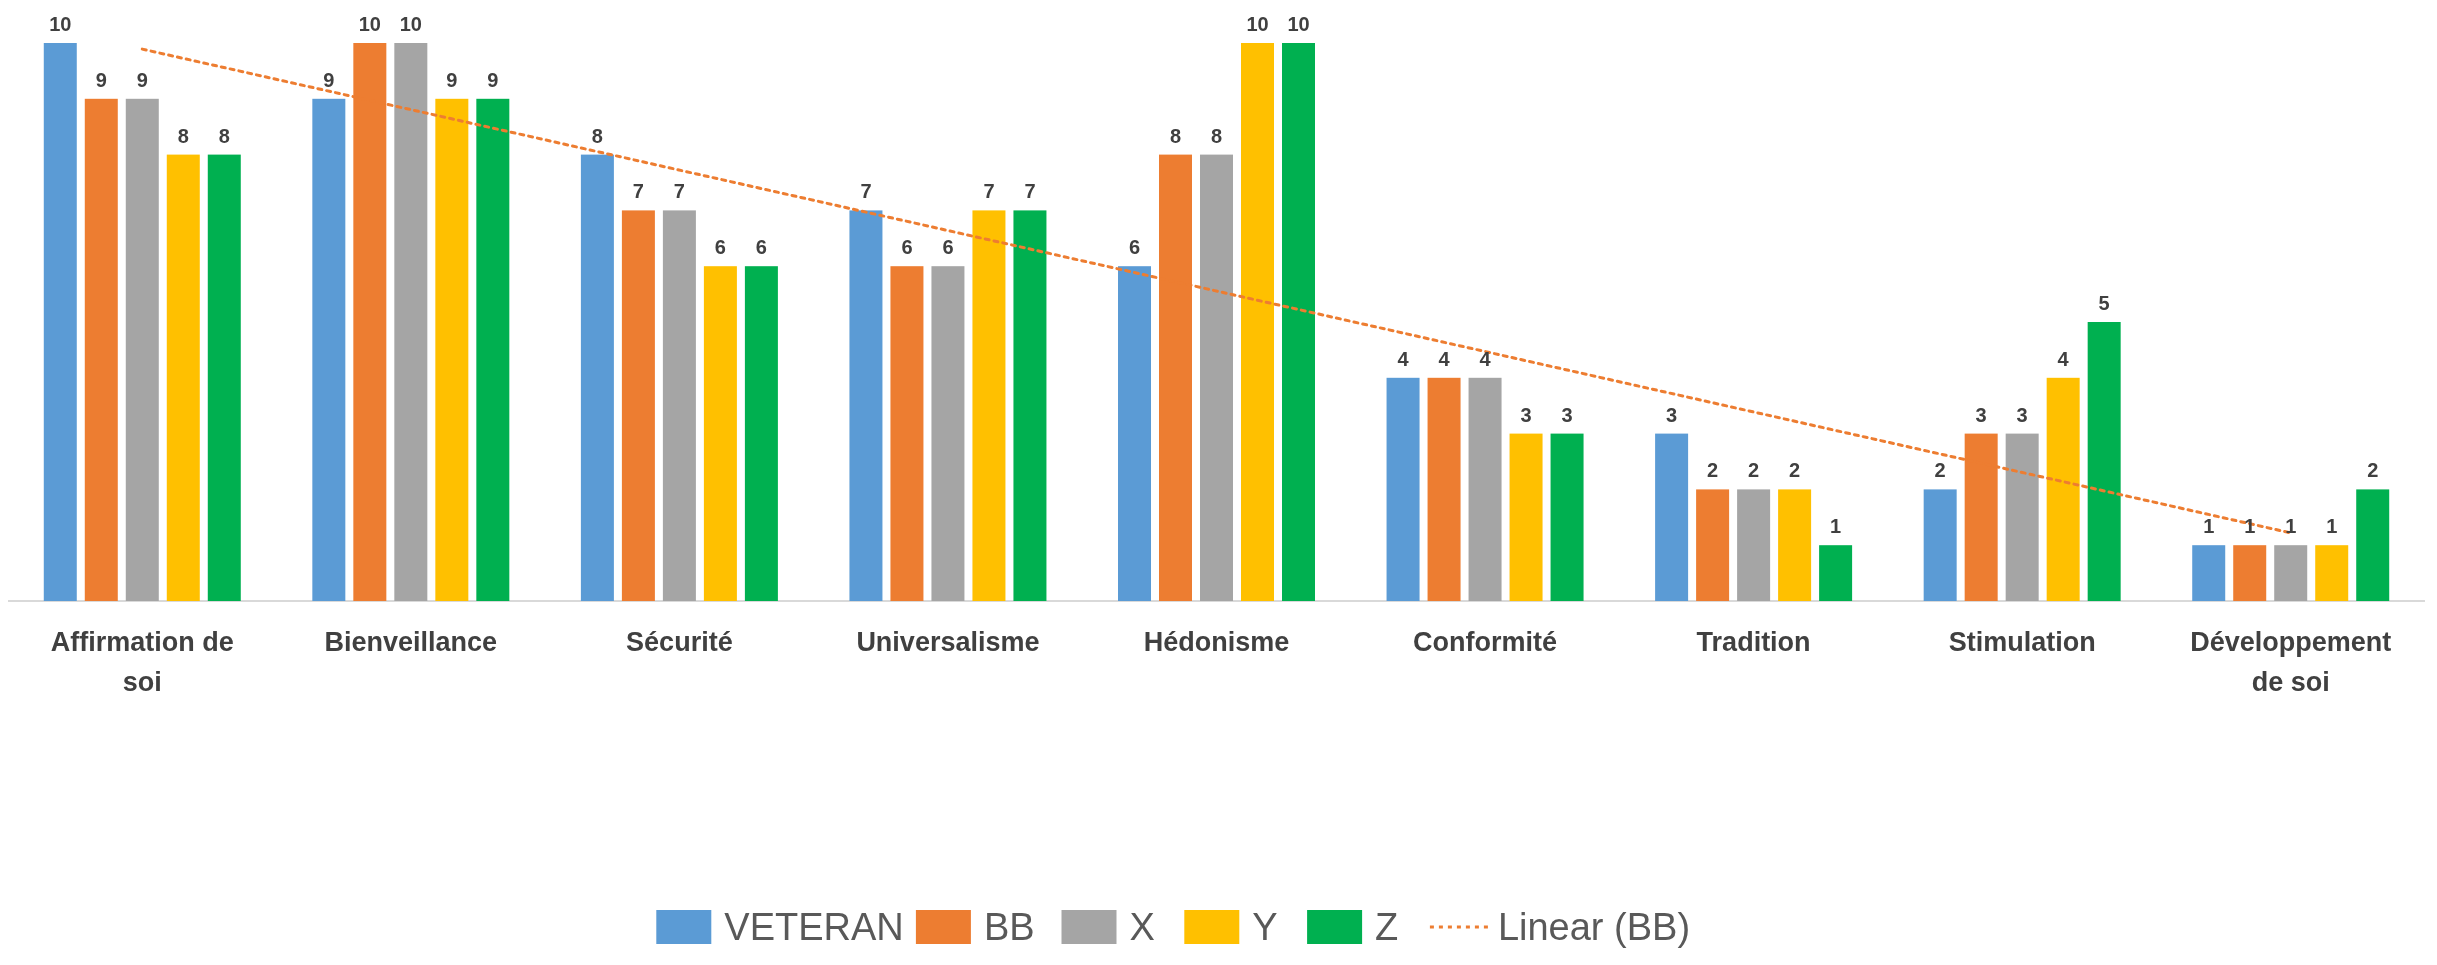  What do you see at coordinates (1485, 642) in the screenshot?
I see `x-tick-label: Conformité` at bounding box center [1485, 642].